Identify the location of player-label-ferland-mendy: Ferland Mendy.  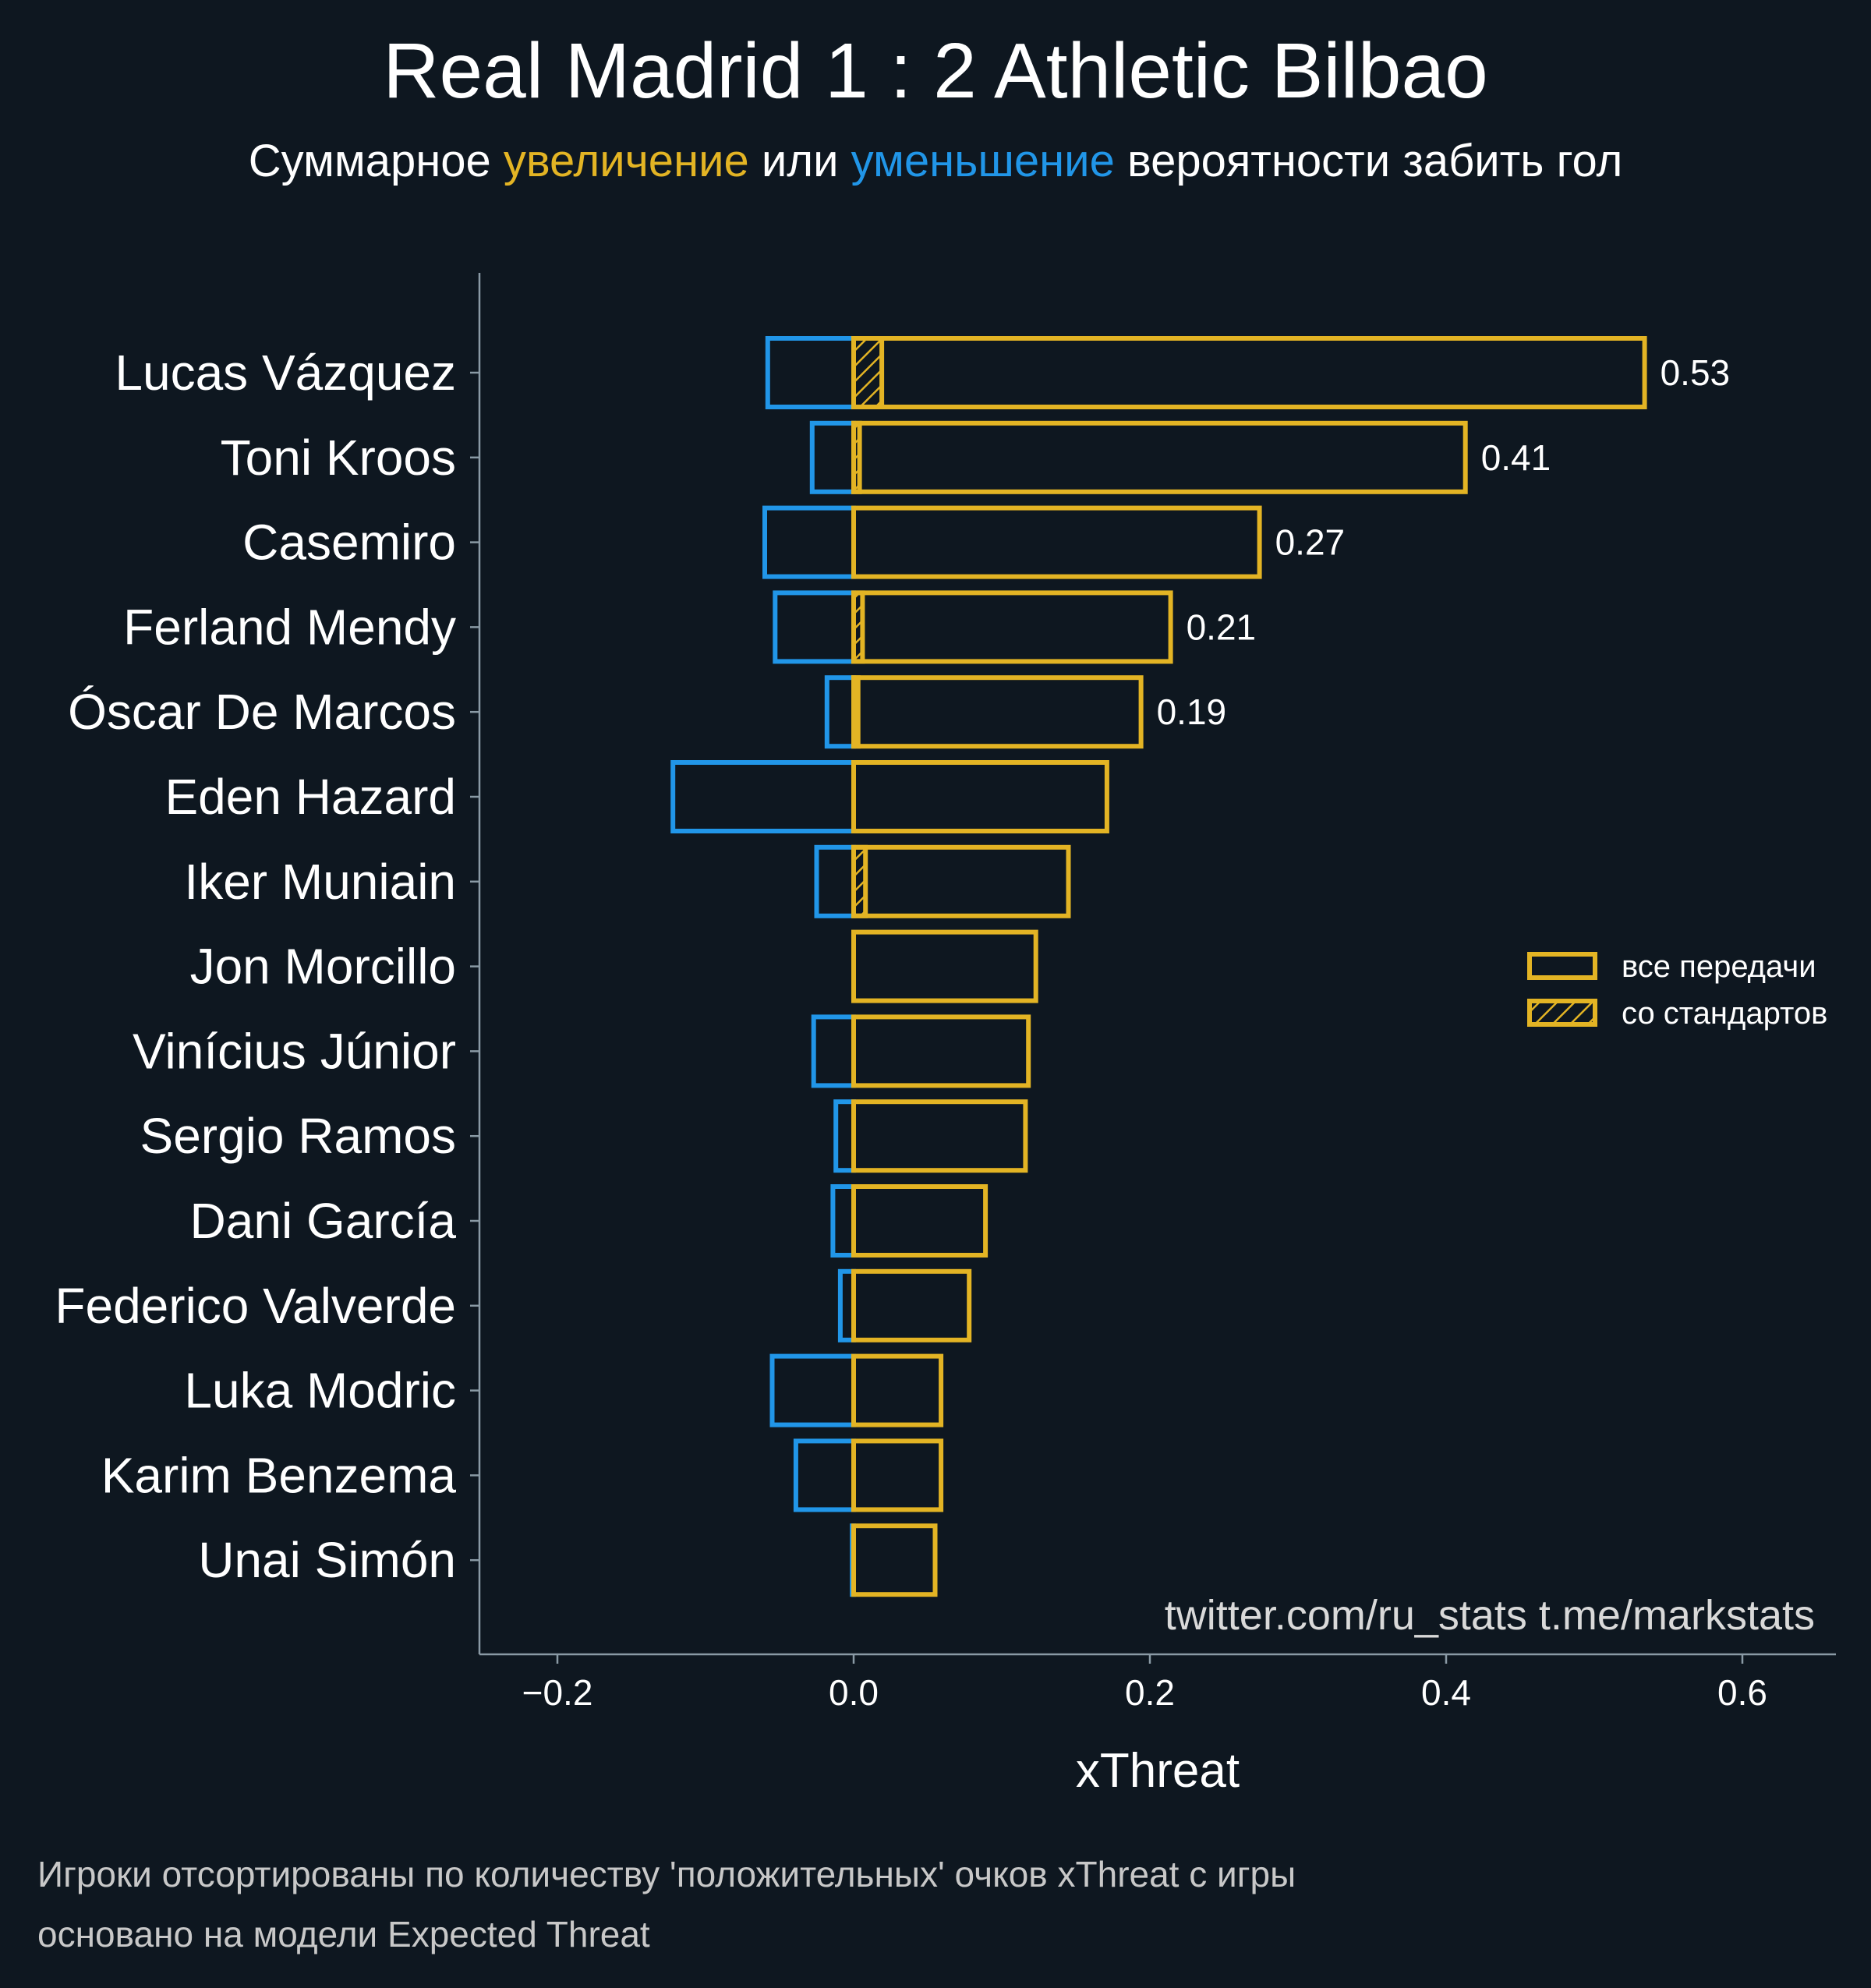
(289, 627).